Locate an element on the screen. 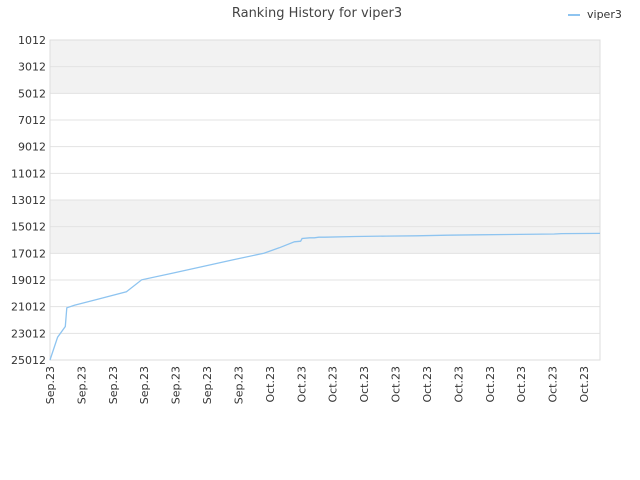 This screenshot has width=640, height=480. y-tick-label: 1012 is located at coordinates (32, 40).